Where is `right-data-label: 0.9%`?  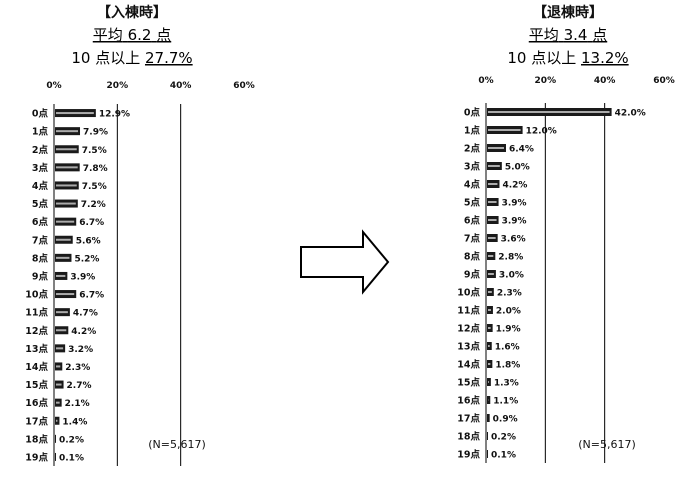
right-data-label: 0.9% is located at coordinates (505, 420).